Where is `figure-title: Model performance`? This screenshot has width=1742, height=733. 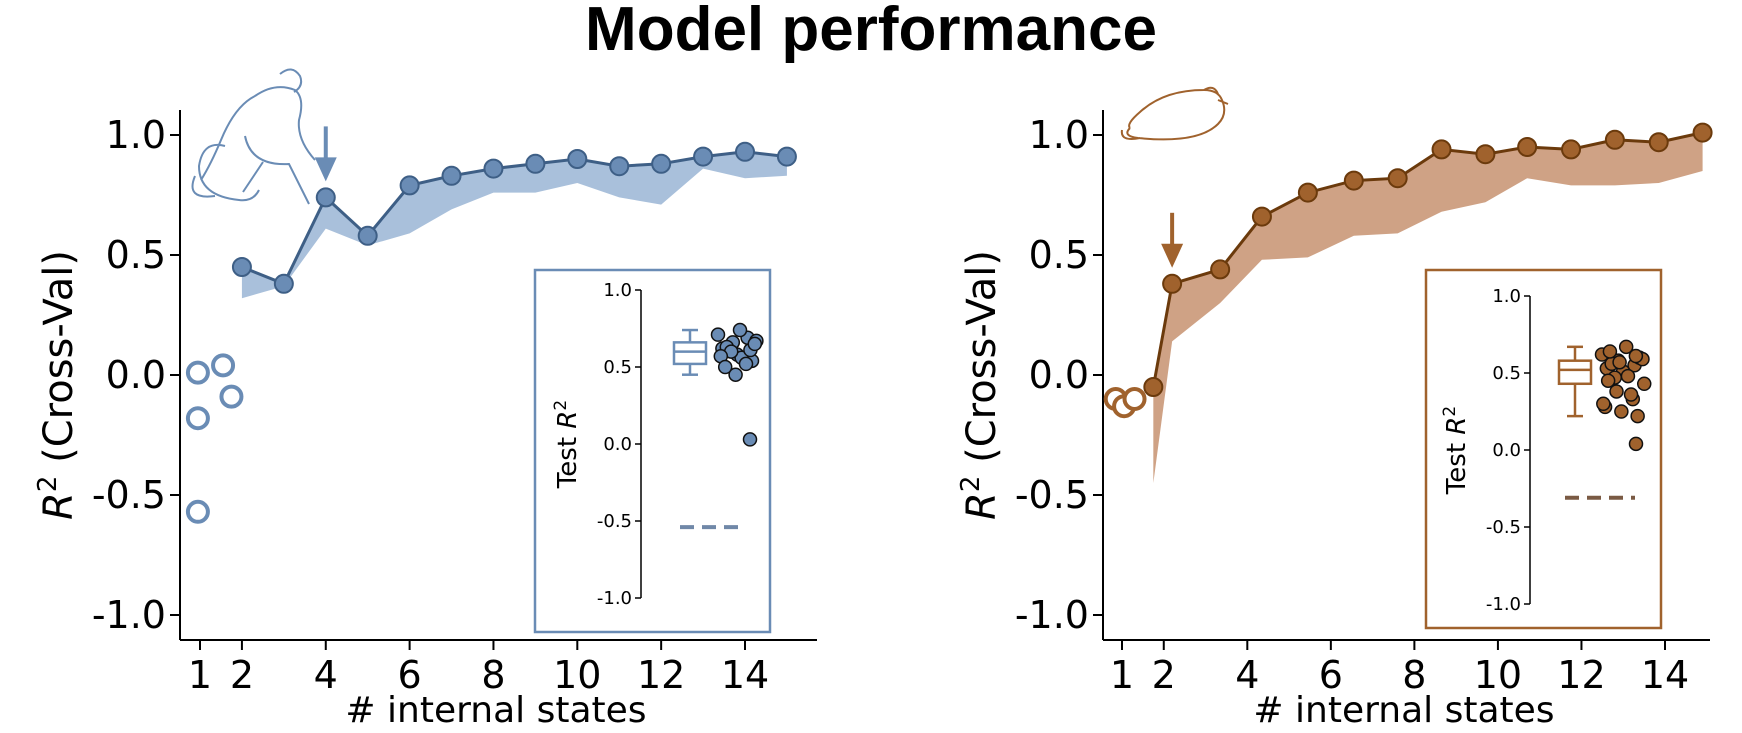
figure-title: Model performance is located at coordinates (871, 32).